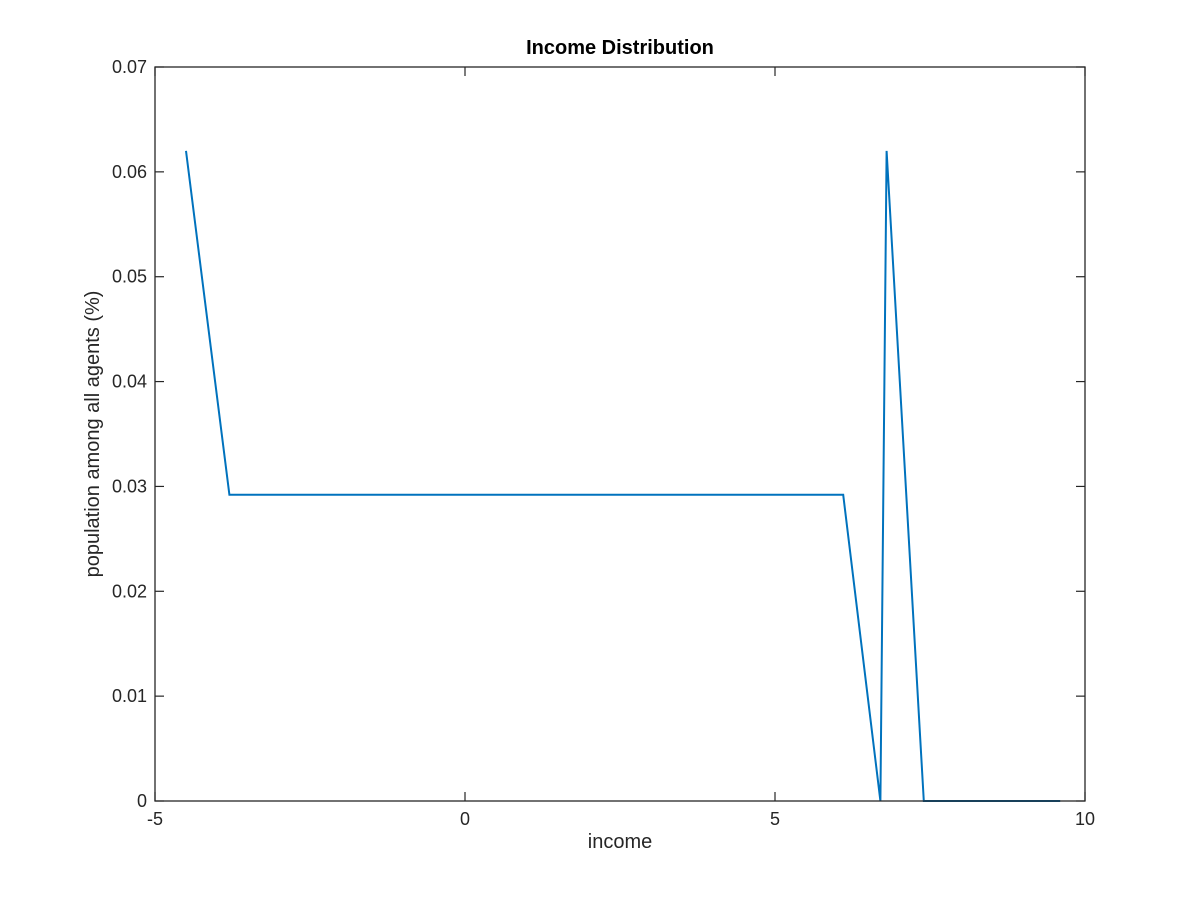  Describe the element at coordinates (129, 277) in the screenshot. I see `y-tick-label: 0.05` at that location.